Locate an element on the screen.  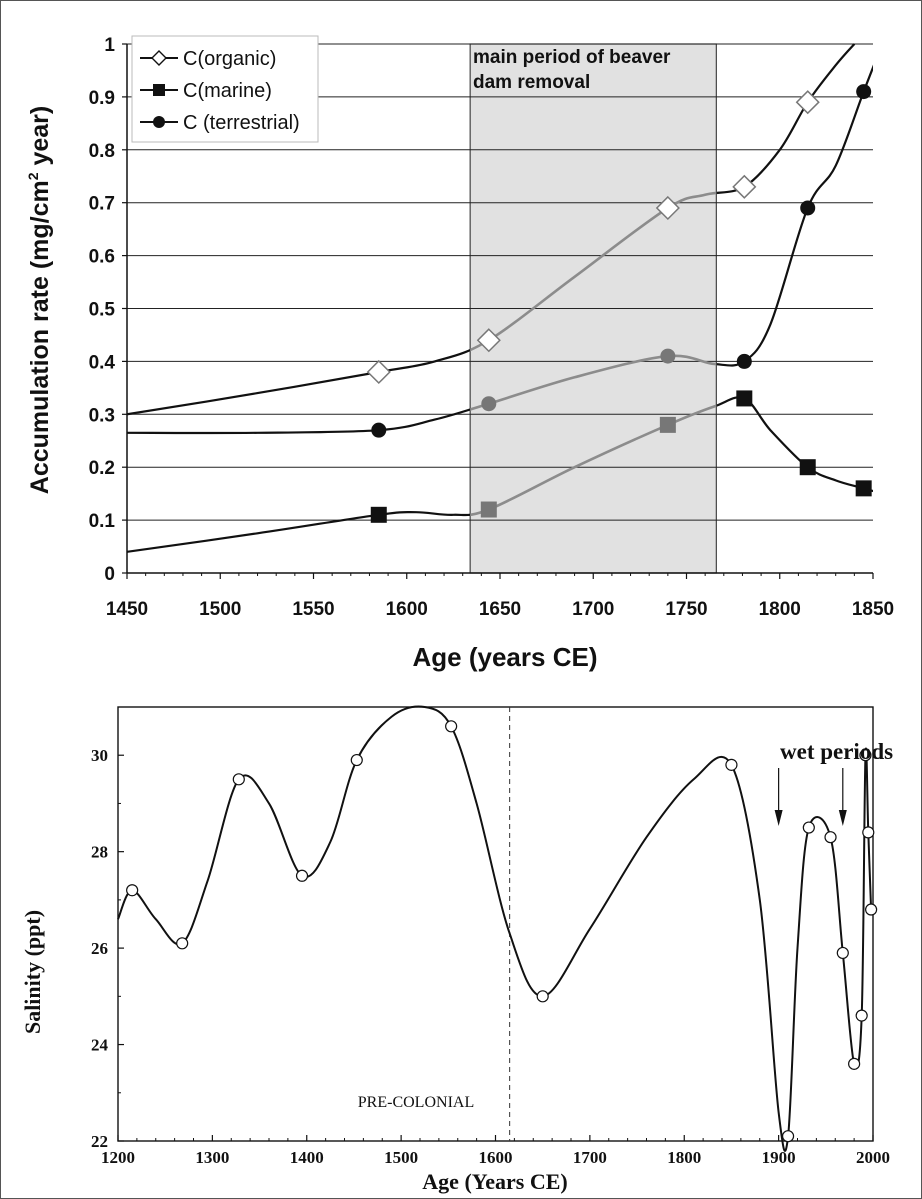
y-tick-label: 0.3 is located at coordinates (102, 415).